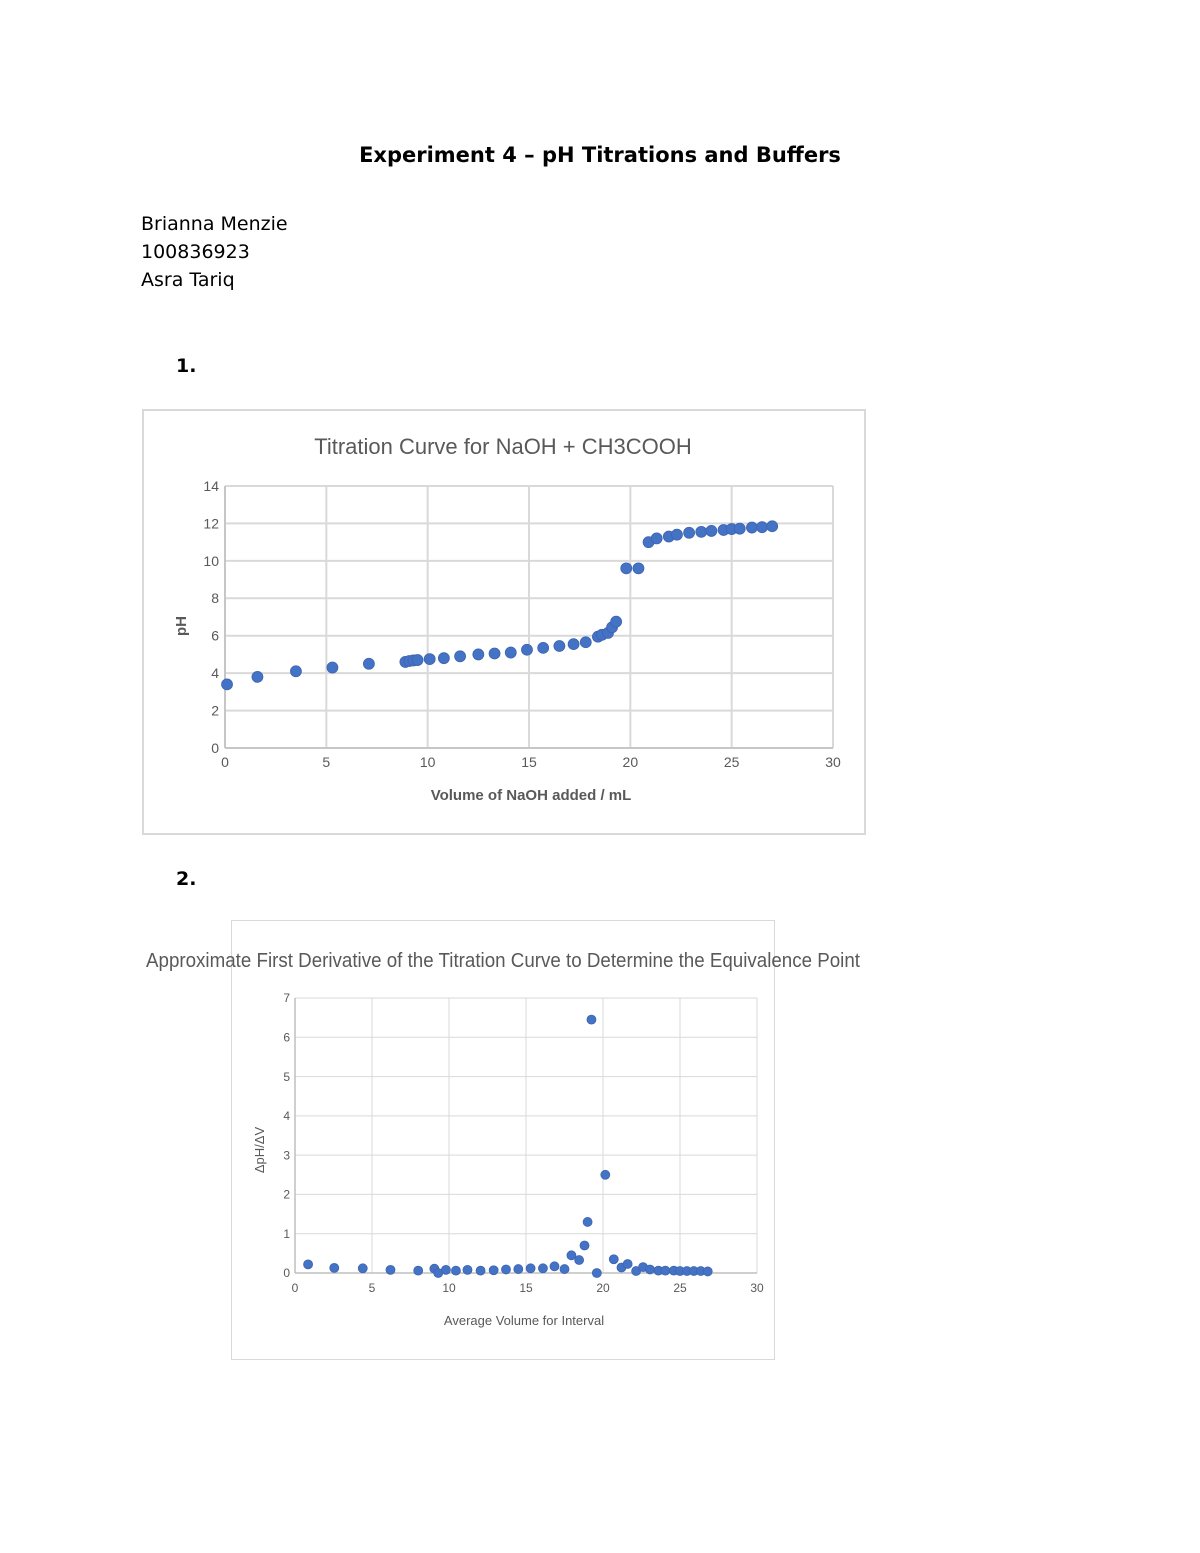  Describe the element at coordinates (503, 446) in the screenshot. I see `chart-title: Titration Curve for NaOH + CH3COOH` at that location.